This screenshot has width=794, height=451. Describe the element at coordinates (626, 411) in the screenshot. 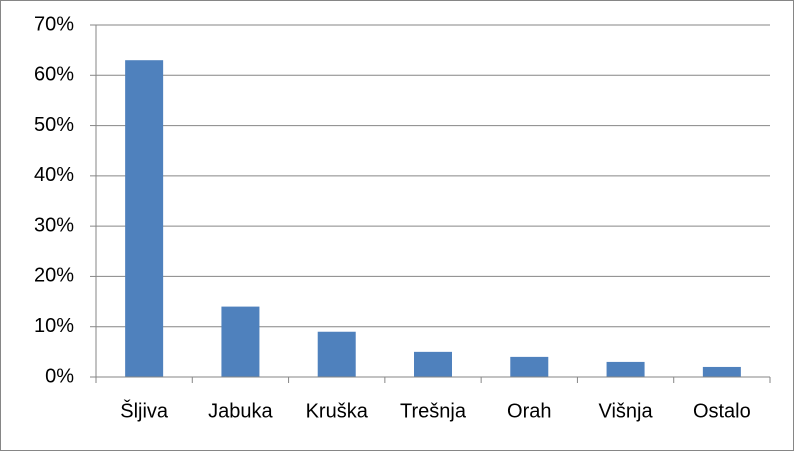

I see `x-tick-label: Višnja` at that location.